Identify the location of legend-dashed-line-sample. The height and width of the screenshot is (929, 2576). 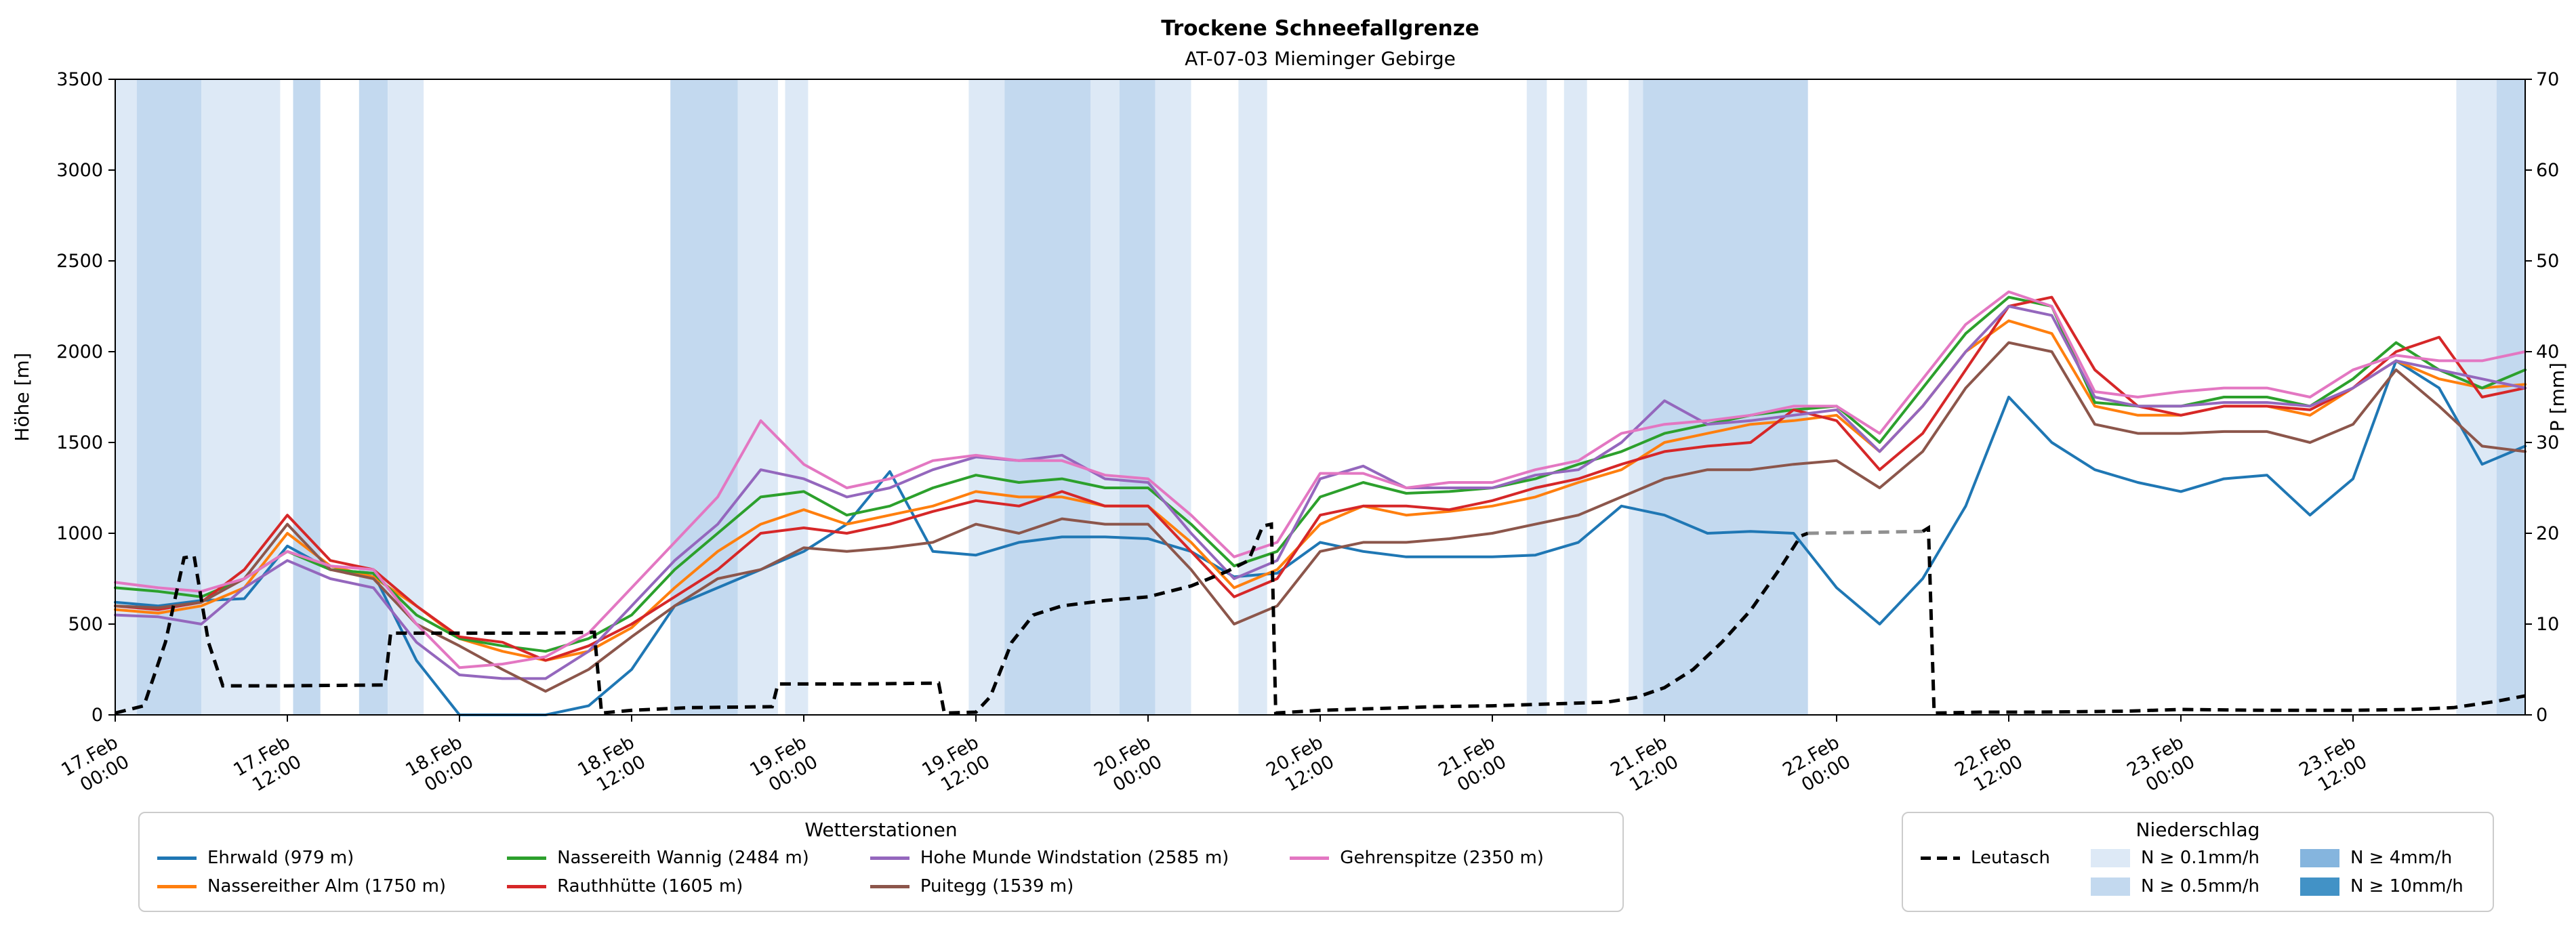
(1941, 858).